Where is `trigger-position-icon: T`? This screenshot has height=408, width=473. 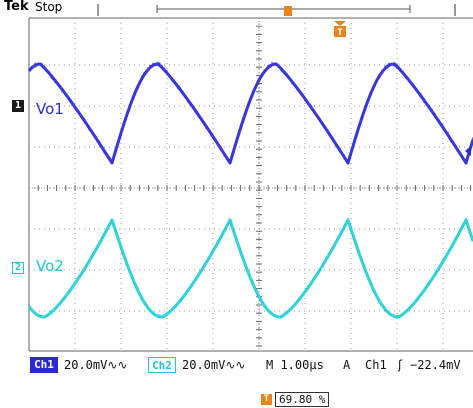
trigger-position-icon: T is located at coordinates (315, 22).